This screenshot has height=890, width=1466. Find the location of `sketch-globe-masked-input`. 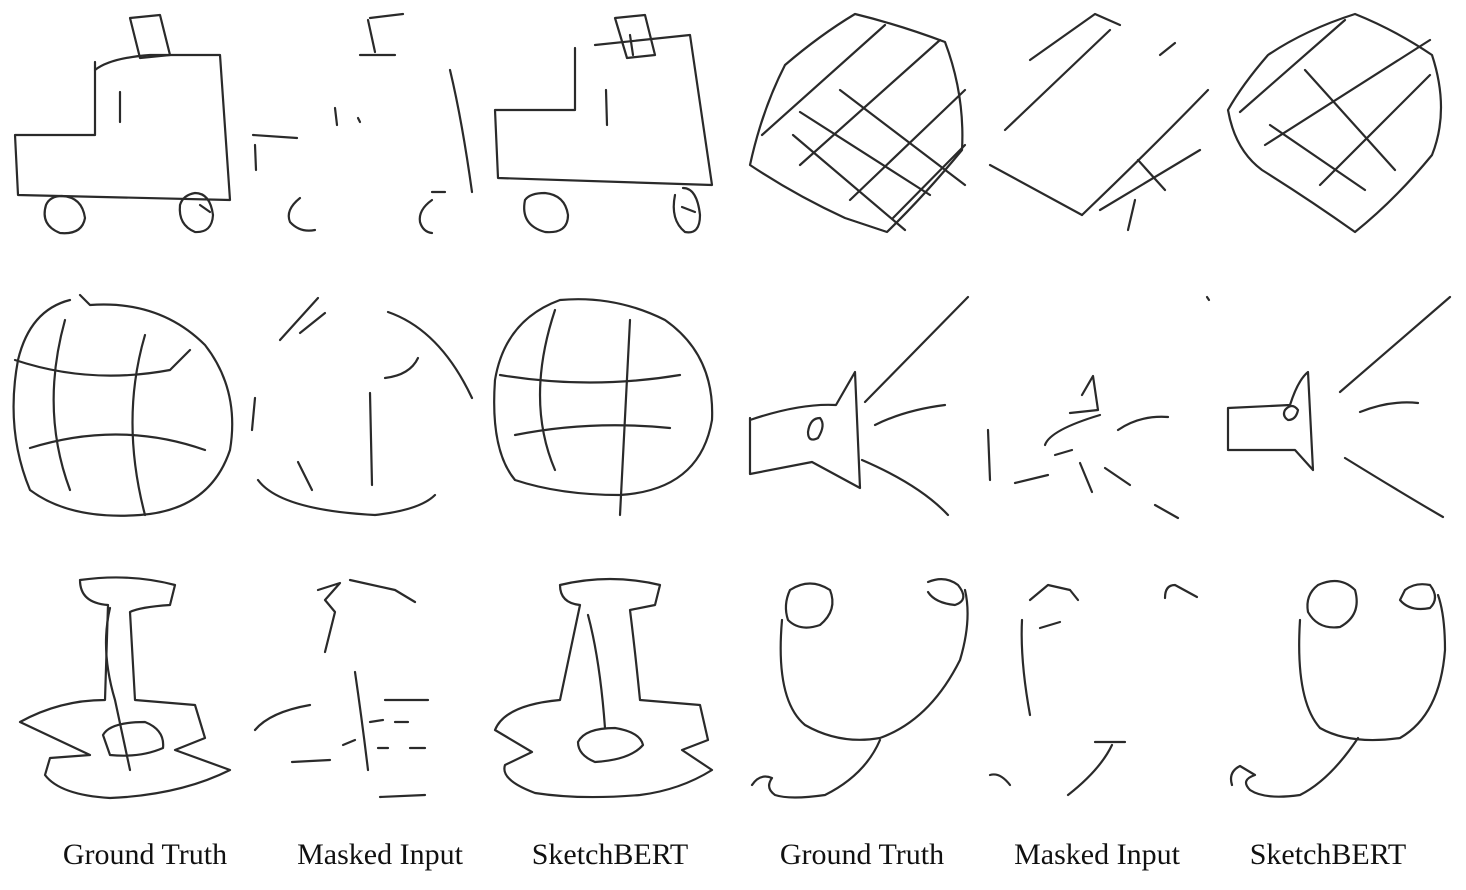

sketch-globe-masked-input is located at coordinates (362, 406).